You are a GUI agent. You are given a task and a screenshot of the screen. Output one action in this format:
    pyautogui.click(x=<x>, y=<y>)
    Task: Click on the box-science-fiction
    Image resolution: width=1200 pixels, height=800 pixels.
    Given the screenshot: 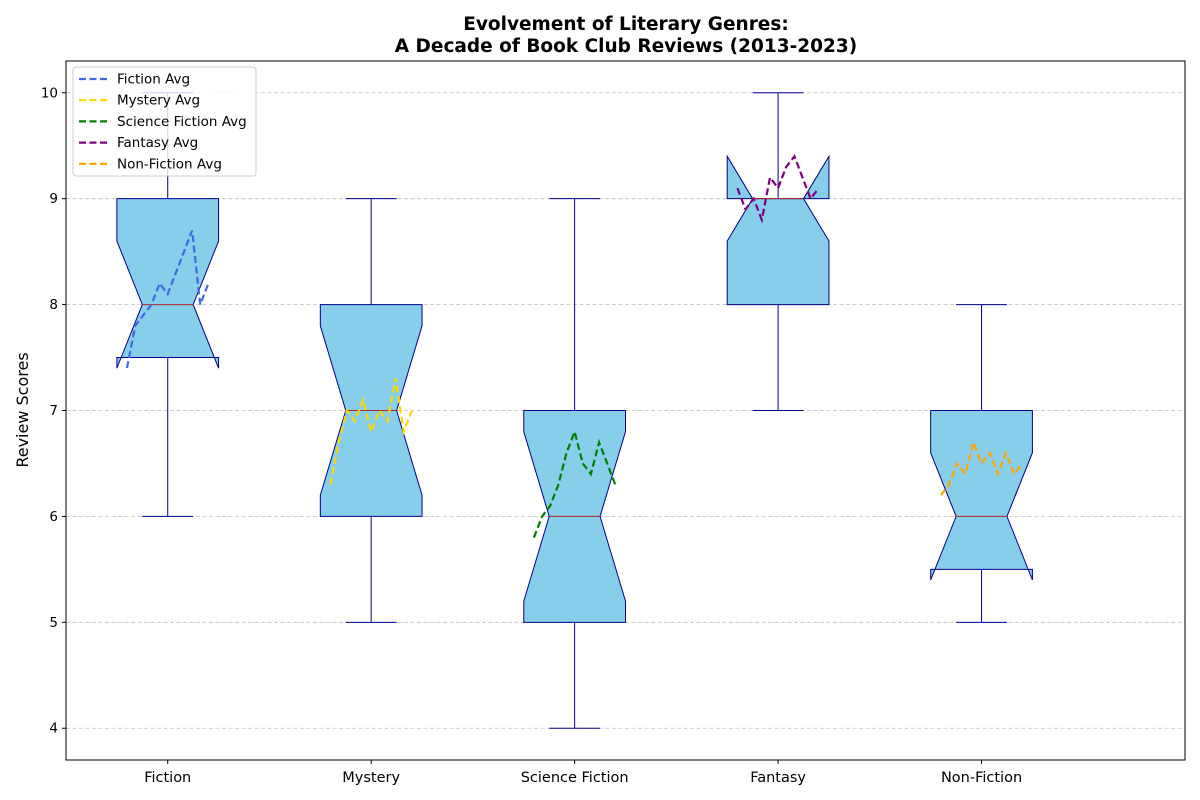 What is the action you would take?
    pyautogui.click(x=574, y=463)
    